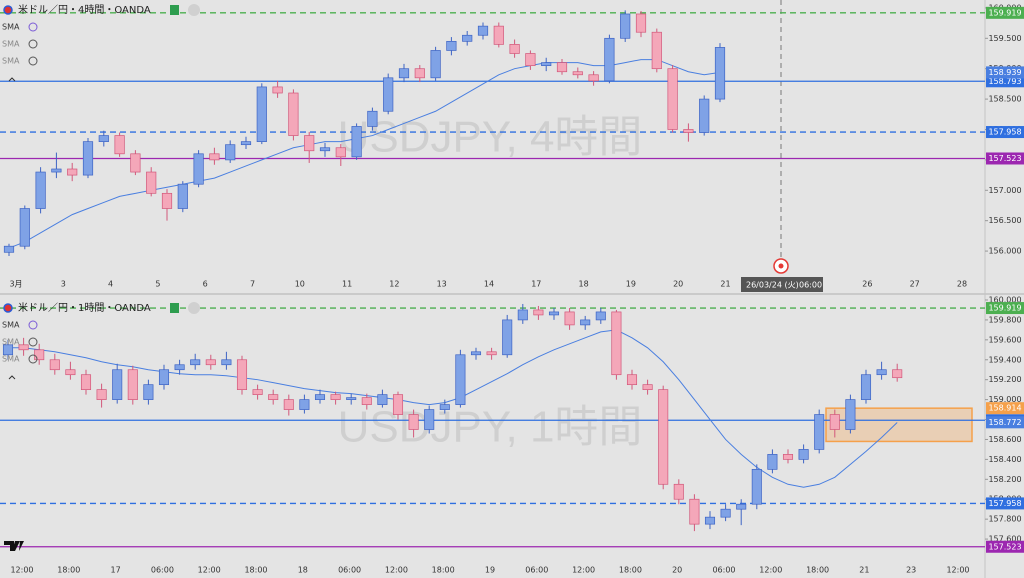 The width and height of the screenshot is (1024, 578). What do you see at coordinates (205, 284) in the screenshot?
I see `x-tick-label: 6` at bounding box center [205, 284].